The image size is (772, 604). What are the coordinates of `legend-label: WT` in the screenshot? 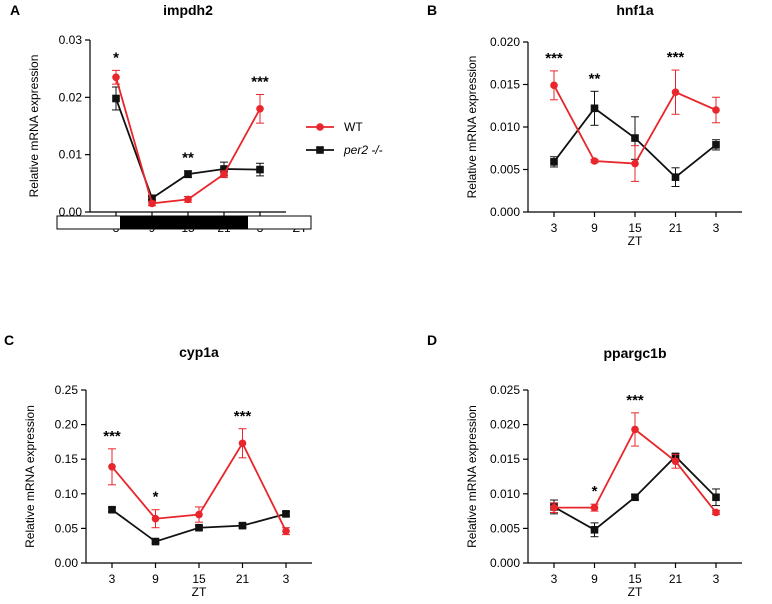 It's located at (353, 127).